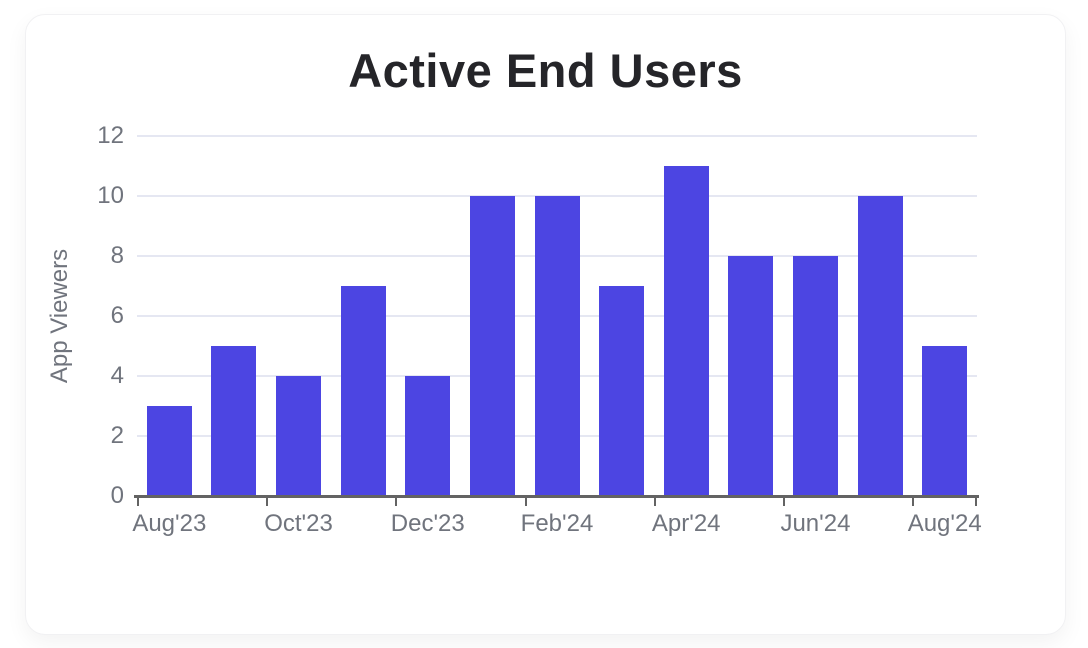  I want to click on y-tick-label: 2, so click(117, 435).